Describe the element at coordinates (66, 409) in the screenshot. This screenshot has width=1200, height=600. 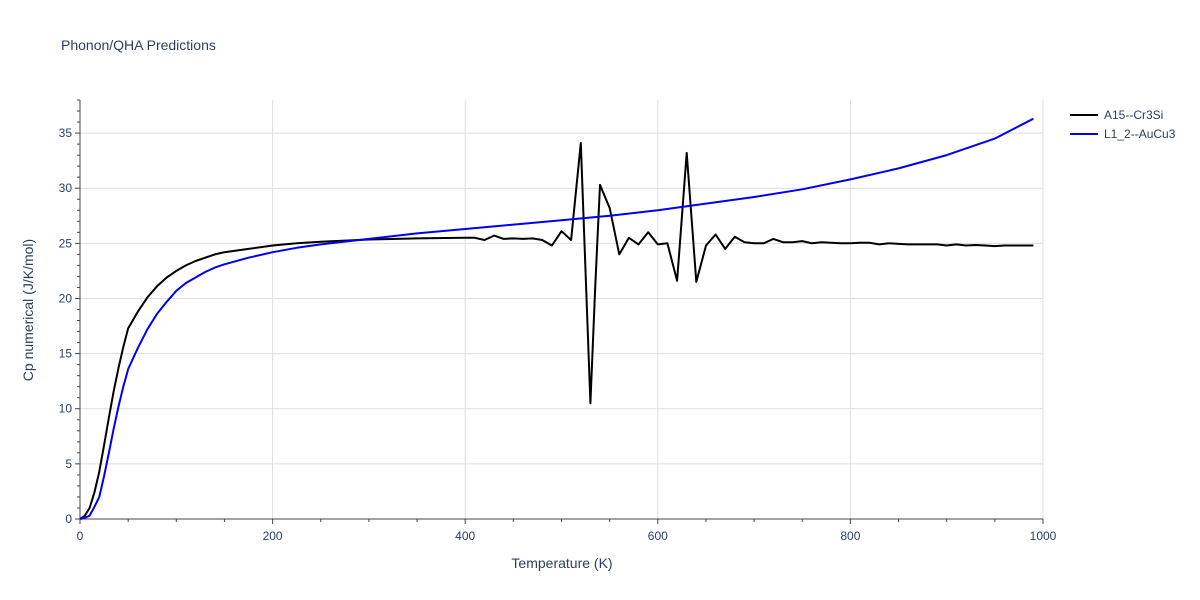
I see `y-tick-label: 10` at that location.